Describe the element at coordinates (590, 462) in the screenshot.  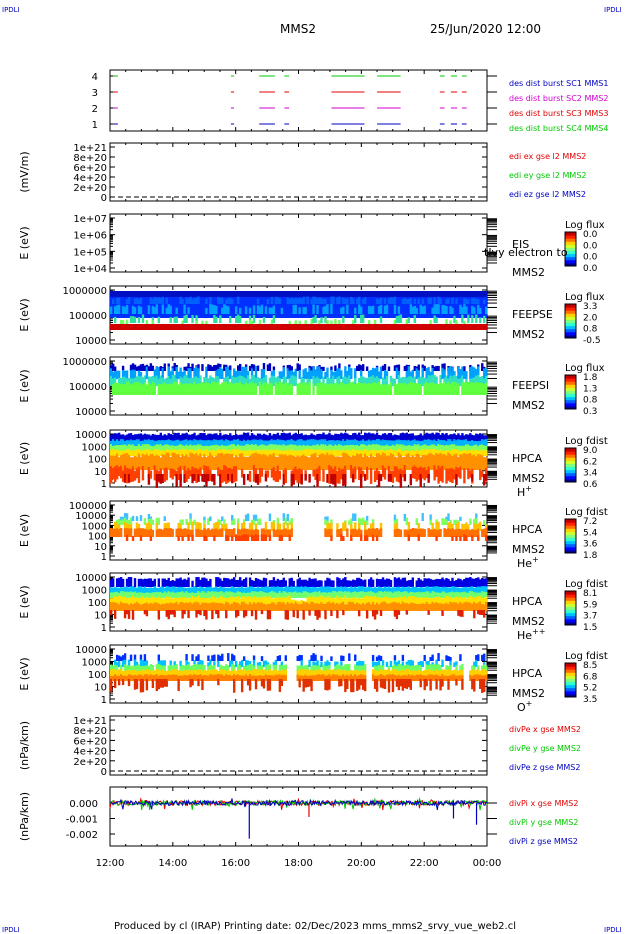
I see `colorbar-tick: 6.2` at that location.